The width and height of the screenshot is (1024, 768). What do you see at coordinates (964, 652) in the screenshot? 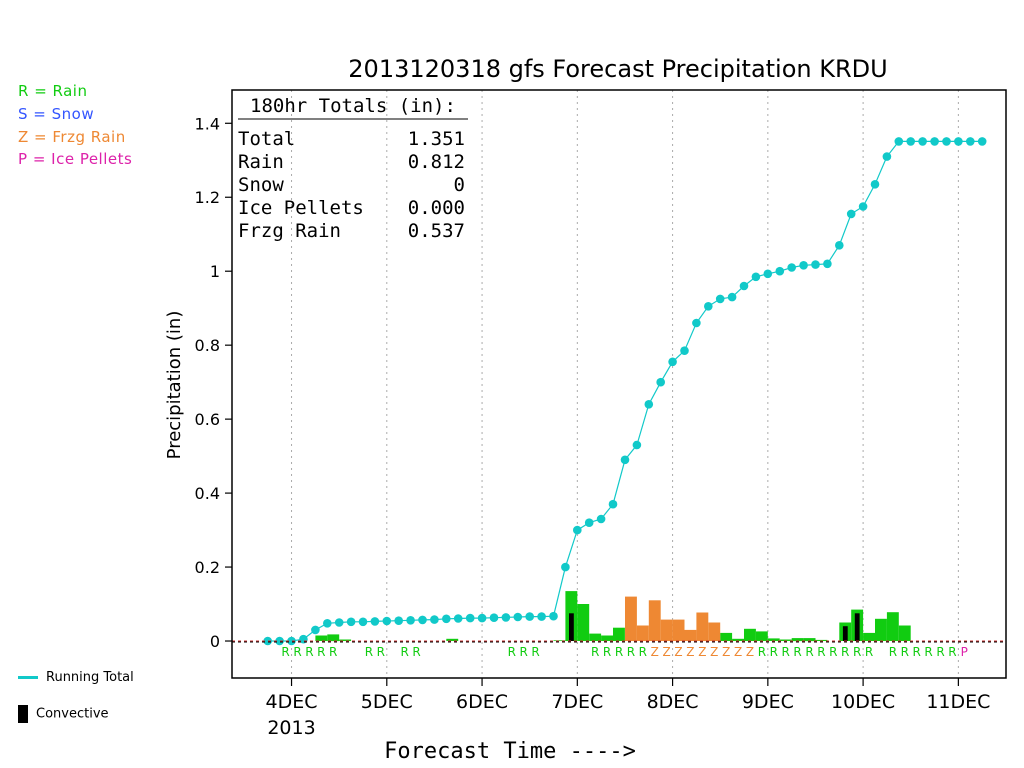
I see `precip-type-label: P` at bounding box center [964, 652].